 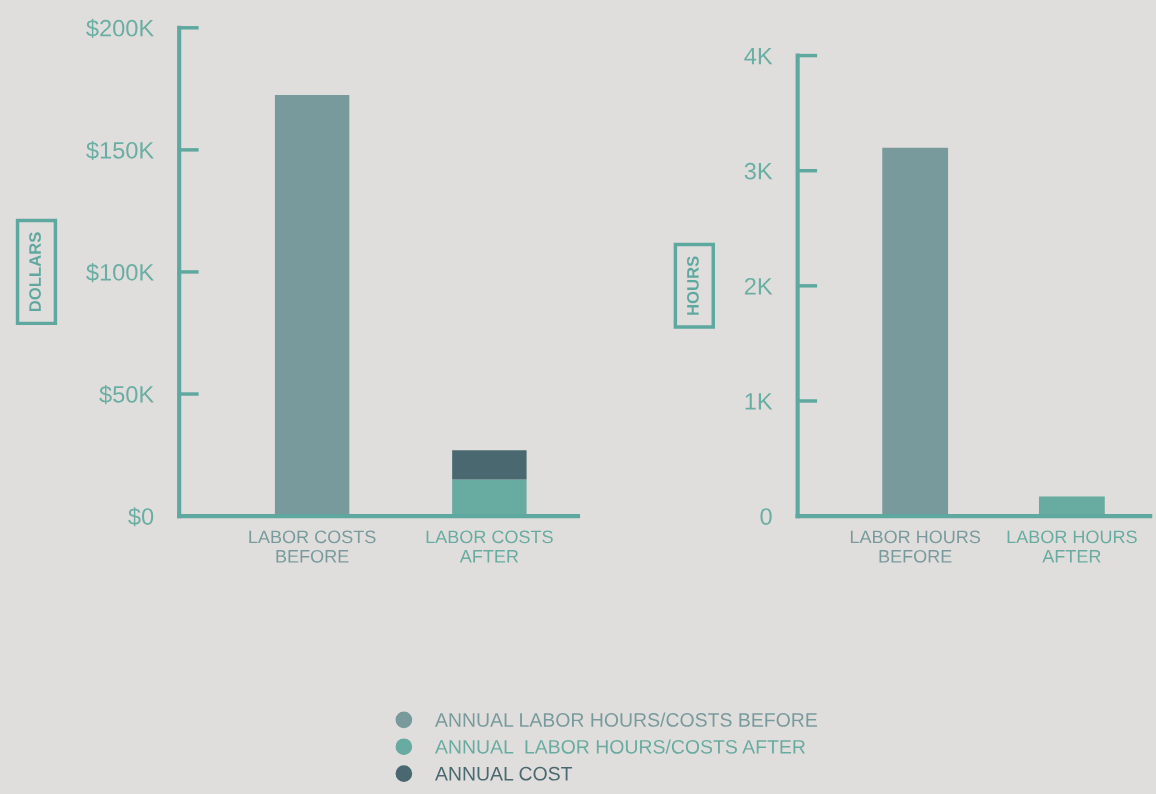 I want to click on x-tick-label: LABOR COSTS BEFORE, so click(x=312, y=546).